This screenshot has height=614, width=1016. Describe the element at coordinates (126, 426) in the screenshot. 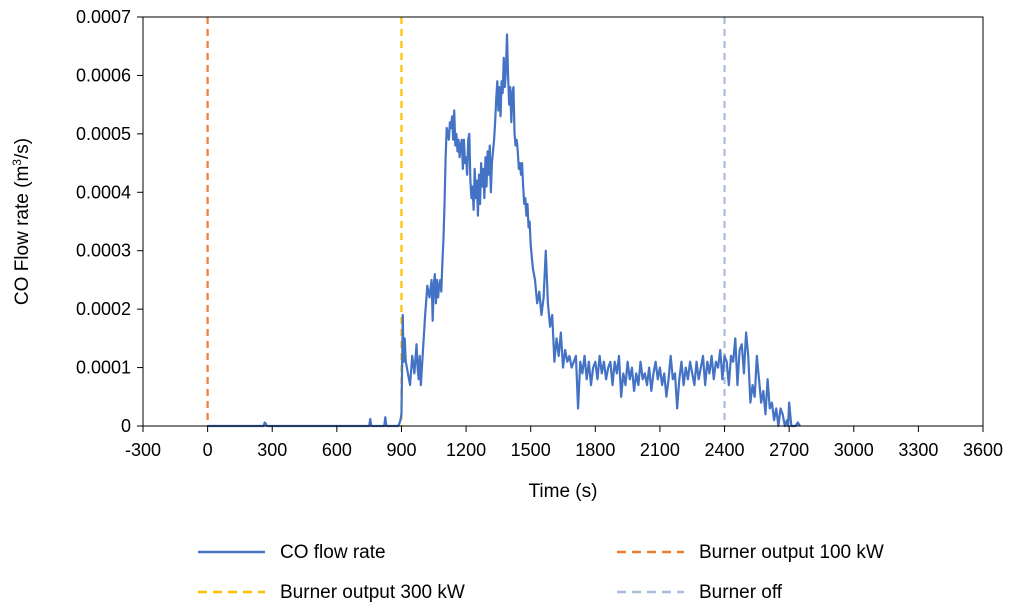

I see `y-tick-label: 0` at that location.